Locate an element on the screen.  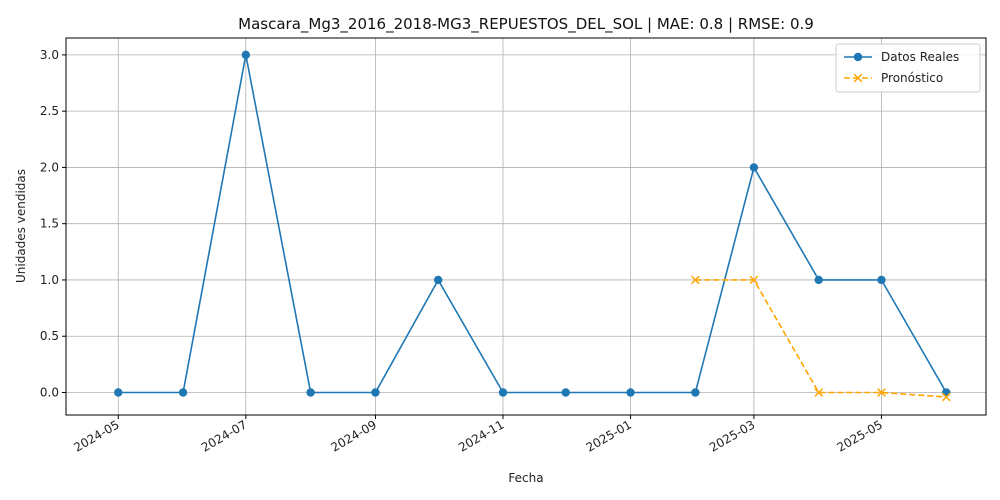
legend: Datos Reales Pronóstico is located at coordinates (908, 68).